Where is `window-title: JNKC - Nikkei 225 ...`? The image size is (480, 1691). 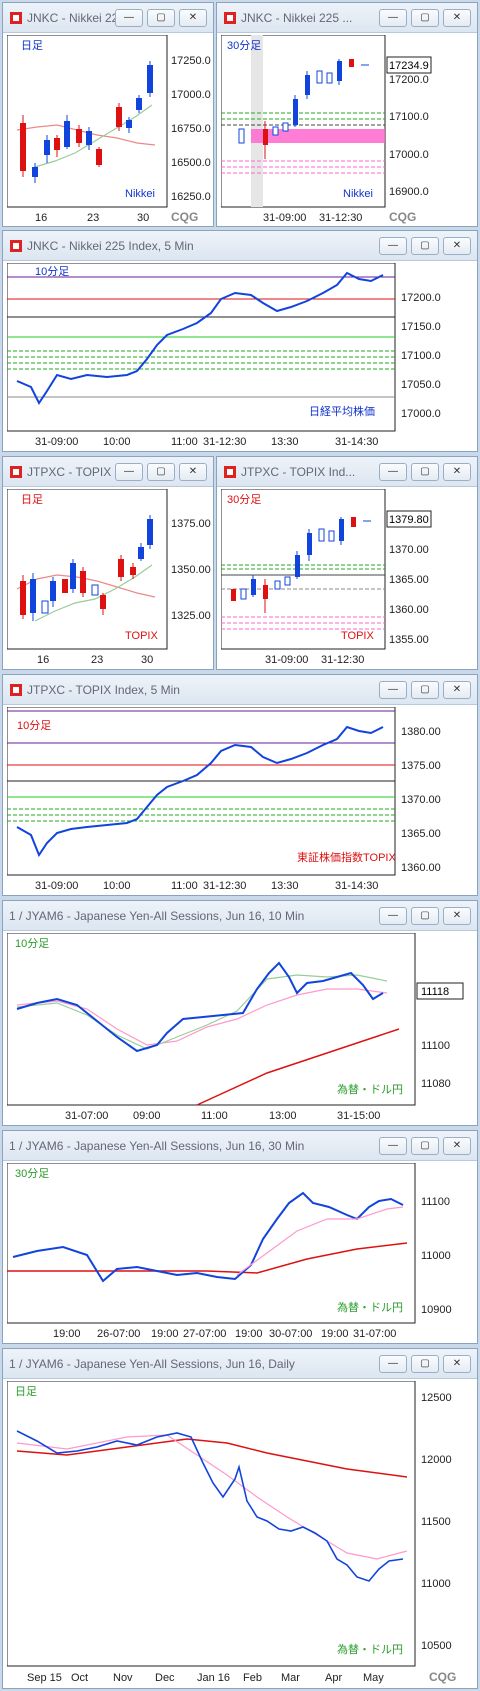 window-title: JNKC - Nikkei 225 ... is located at coordinates (297, 17).